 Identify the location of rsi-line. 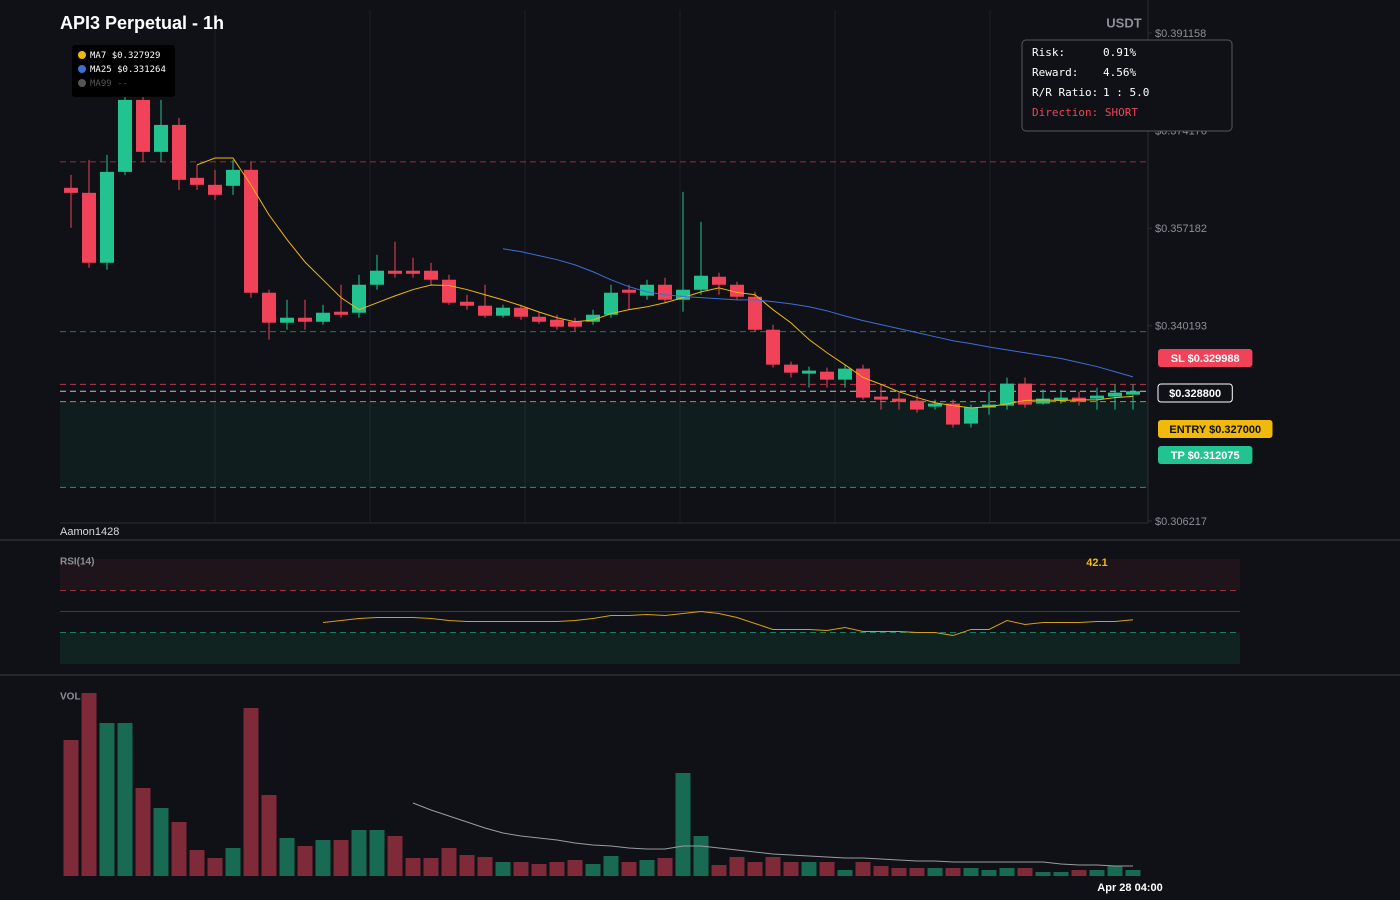
(728, 623).